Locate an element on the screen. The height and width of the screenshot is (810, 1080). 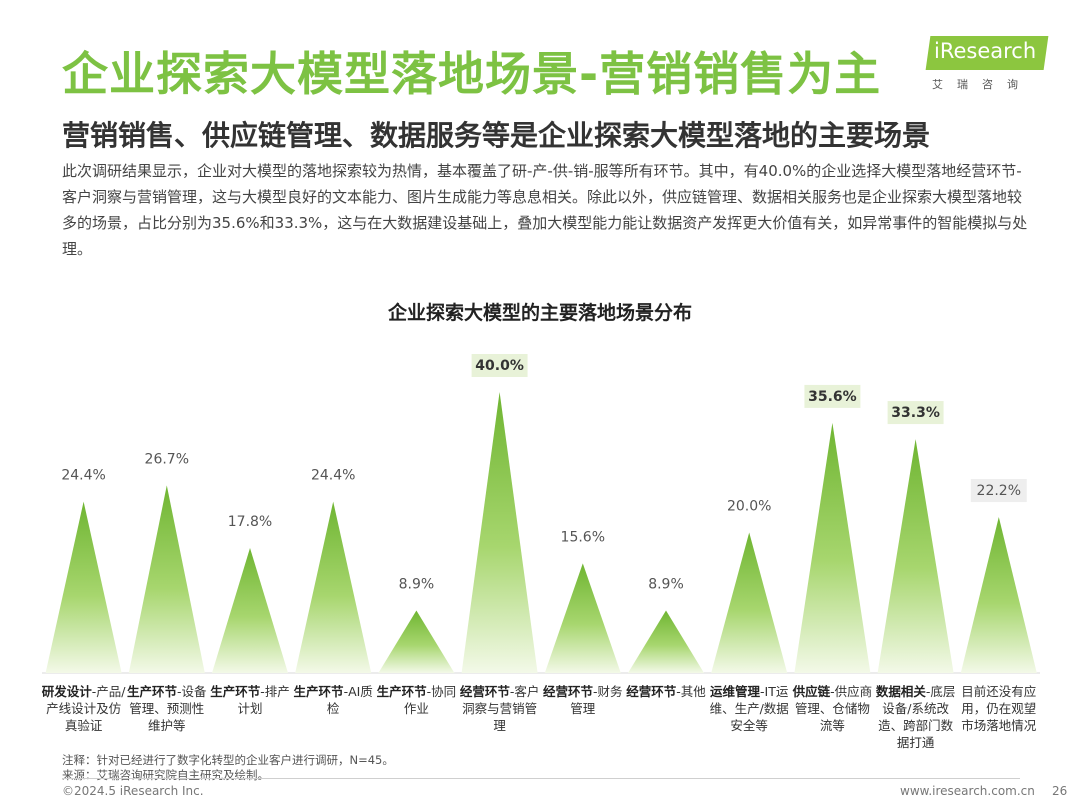
iresearch-logo: iResearch 艾瑞咨询 is located at coordinates (987, 66).